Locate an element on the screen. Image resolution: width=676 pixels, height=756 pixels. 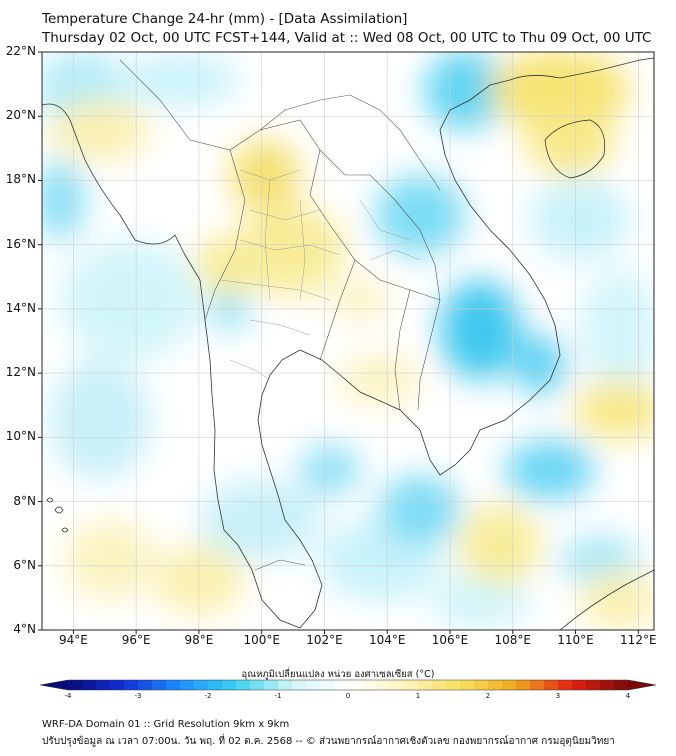
latitude-tick-label: 10°N is located at coordinates (20, 436).